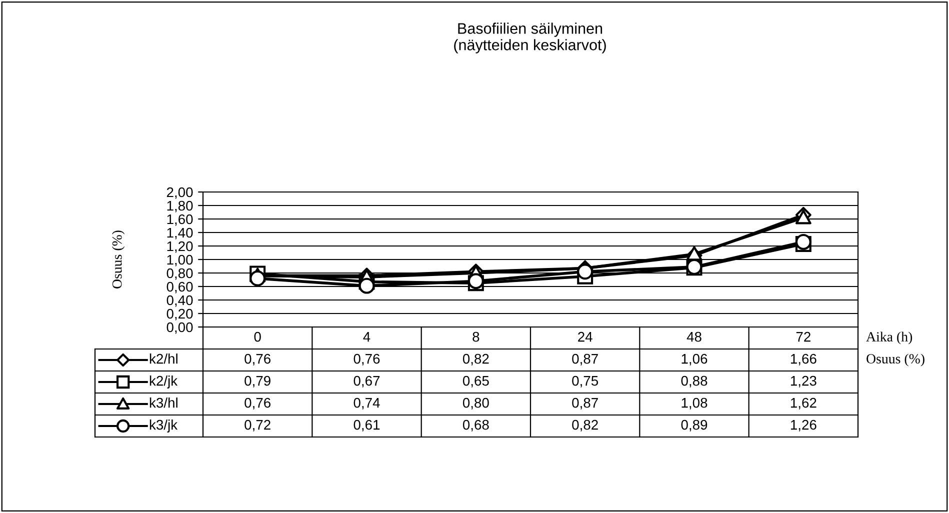 Image resolution: width=949 pixels, height=513 pixels. I want to click on data-label: 0,80, so click(475, 404).